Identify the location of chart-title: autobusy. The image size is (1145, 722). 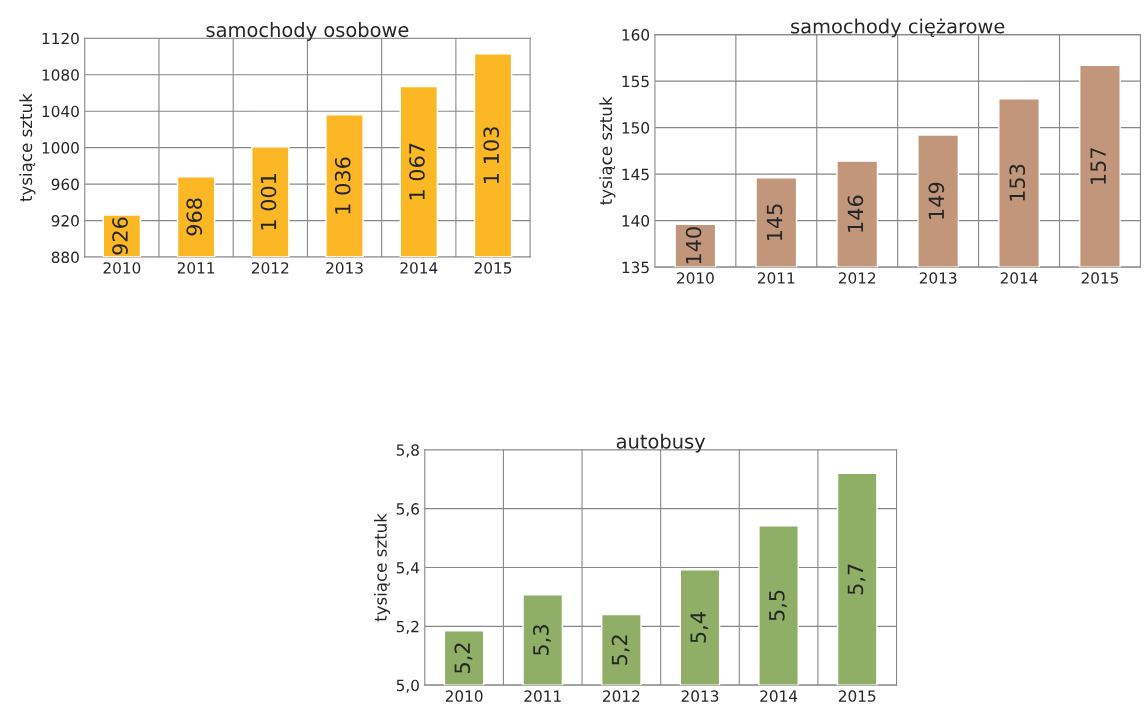
(661, 443).